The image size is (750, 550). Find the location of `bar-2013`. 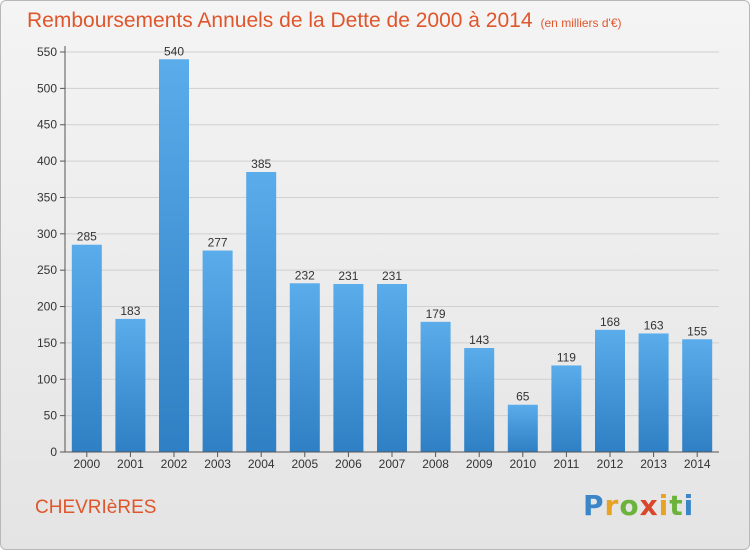

bar-2013 is located at coordinates (653, 392).